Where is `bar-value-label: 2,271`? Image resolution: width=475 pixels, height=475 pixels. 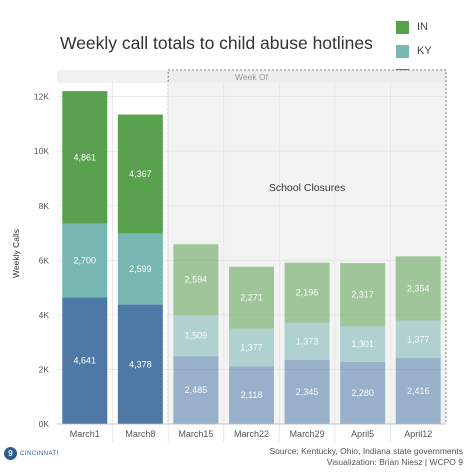
bar-value-label: 2,271 is located at coordinates (251, 298).